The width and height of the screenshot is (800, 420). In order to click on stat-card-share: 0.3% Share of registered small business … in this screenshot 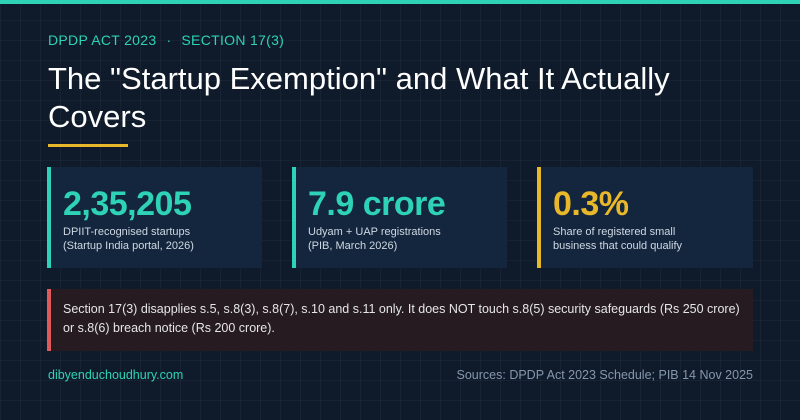, I will do `click(645, 217)`.